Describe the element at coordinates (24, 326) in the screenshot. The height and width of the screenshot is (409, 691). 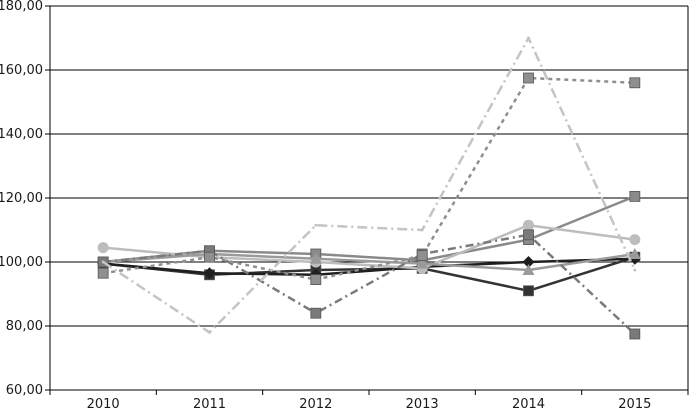
I see `y-tick-label: 80,00` at that location.